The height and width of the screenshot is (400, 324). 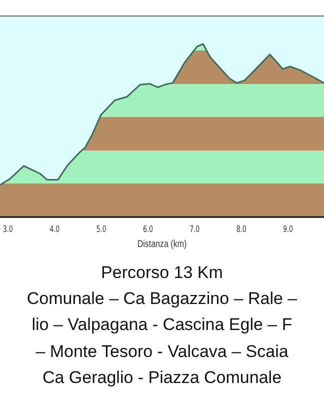 What do you see at coordinates (162, 244) in the screenshot?
I see `x-axis-title: Distanza (km)` at bounding box center [162, 244].